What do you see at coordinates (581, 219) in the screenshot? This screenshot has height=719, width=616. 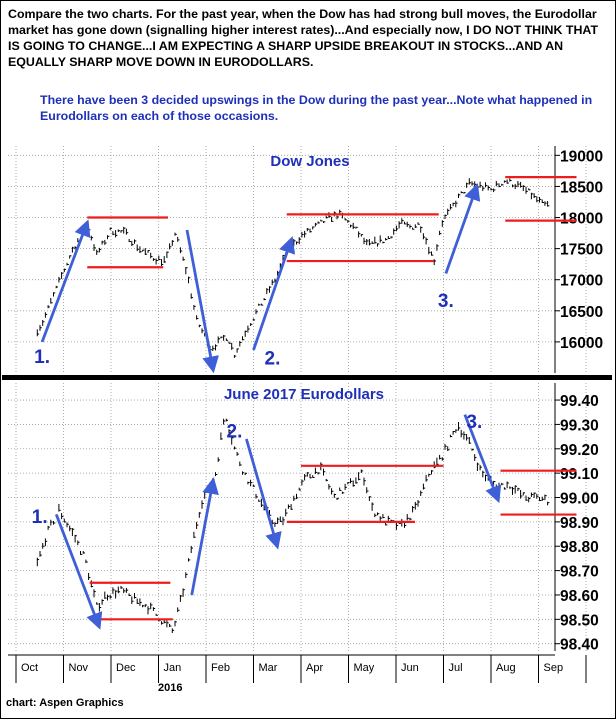 I see `y-tick-label: 18000` at bounding box center [581, 219].